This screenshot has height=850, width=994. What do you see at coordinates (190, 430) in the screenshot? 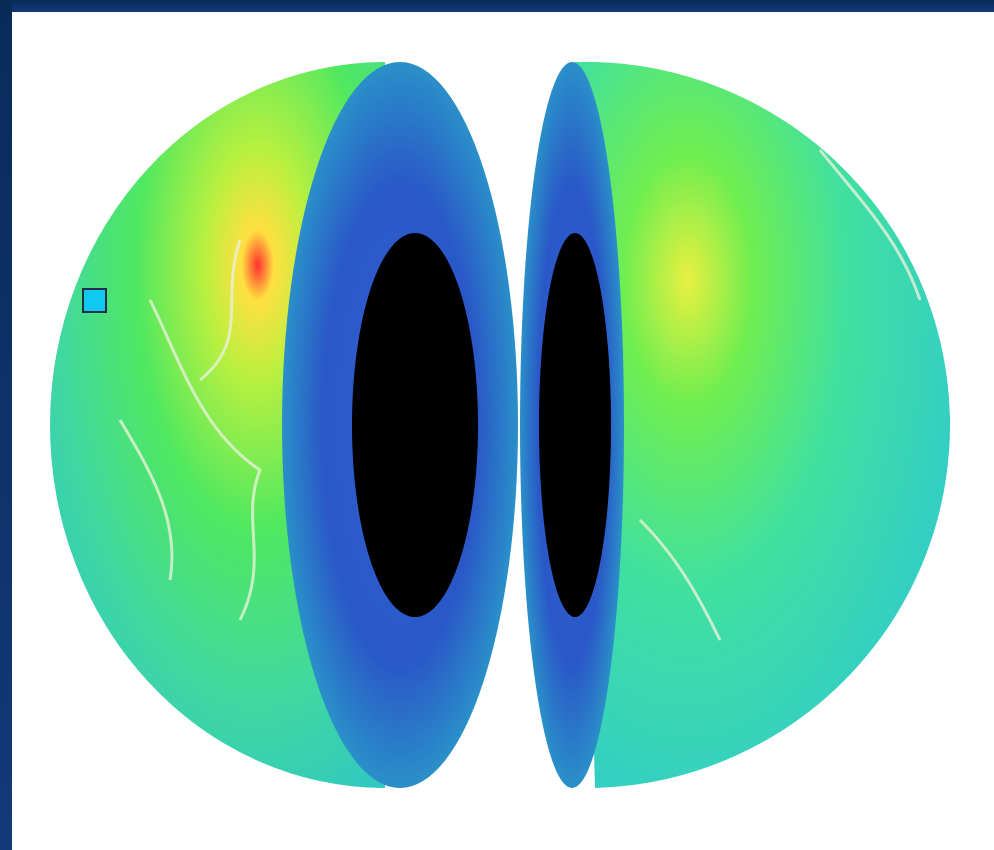
I see `coastlines` at bounding box center [190, 430].